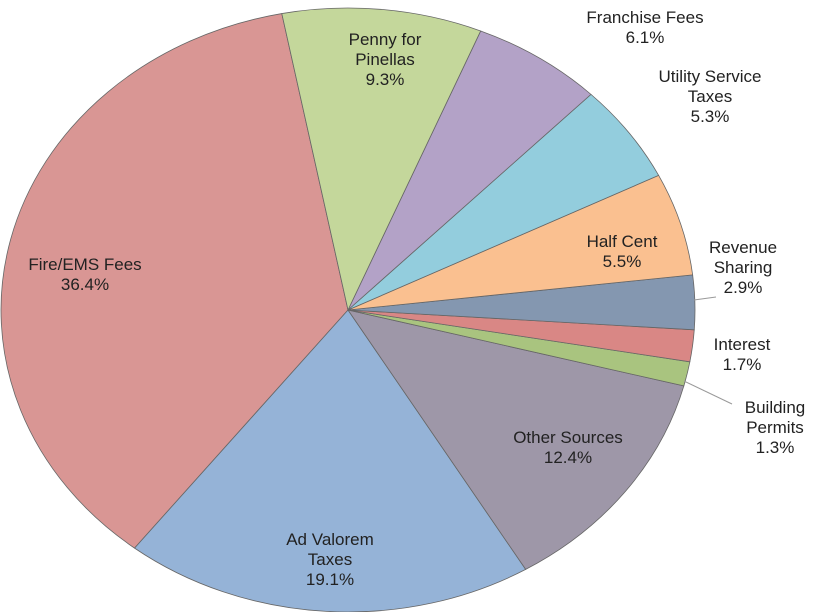  I want to click on slice-label: Ad Valorem Taxes 19.1%, so click(330, 560).